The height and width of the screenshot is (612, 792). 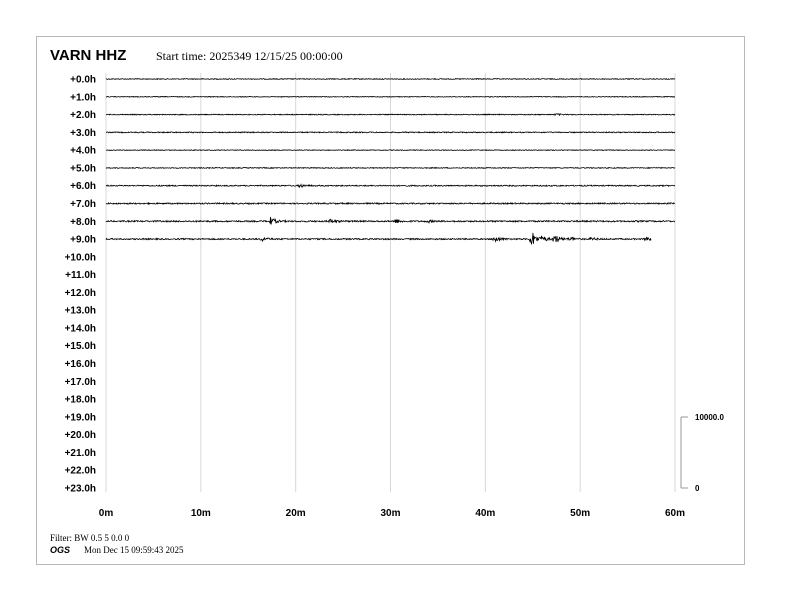 What do you see at coordinates (201, 513) in the screenshot?
I see `x-tick-label: 10m` at bounding box center [201, 513].